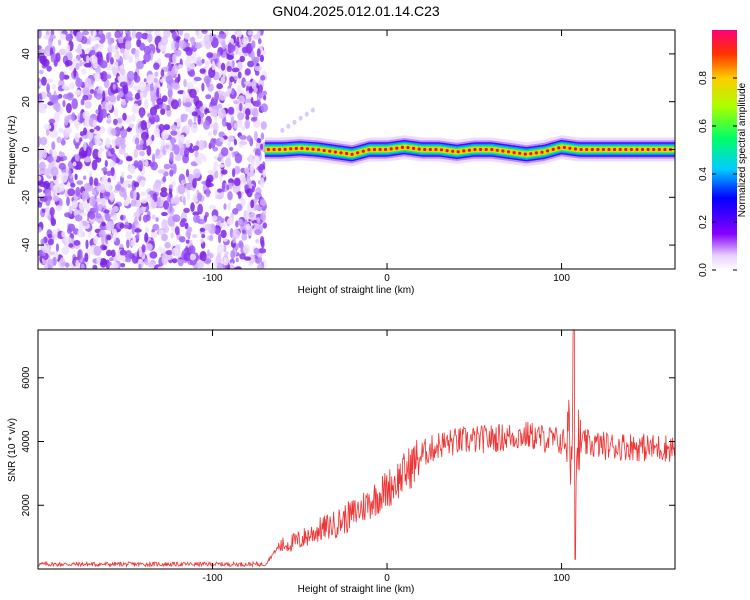 The height and width of the screenshot is (600, 750). I want to click on spectrogram-ytick-label: 20, so click(26, 102).